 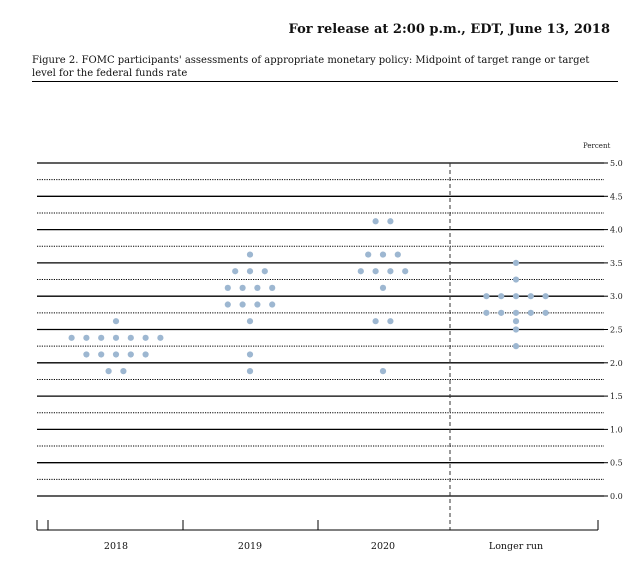 I want to click on y-tick-label: 1.0, so click(x=616, y=429).